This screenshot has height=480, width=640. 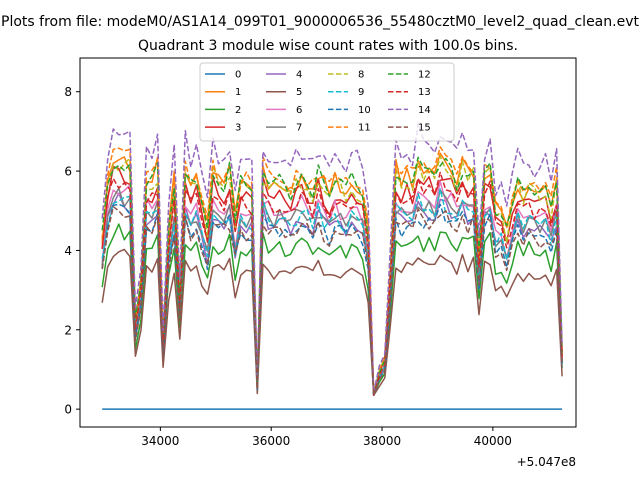 I want to click on legend-label-13: 13, so click(x=424, y=92).